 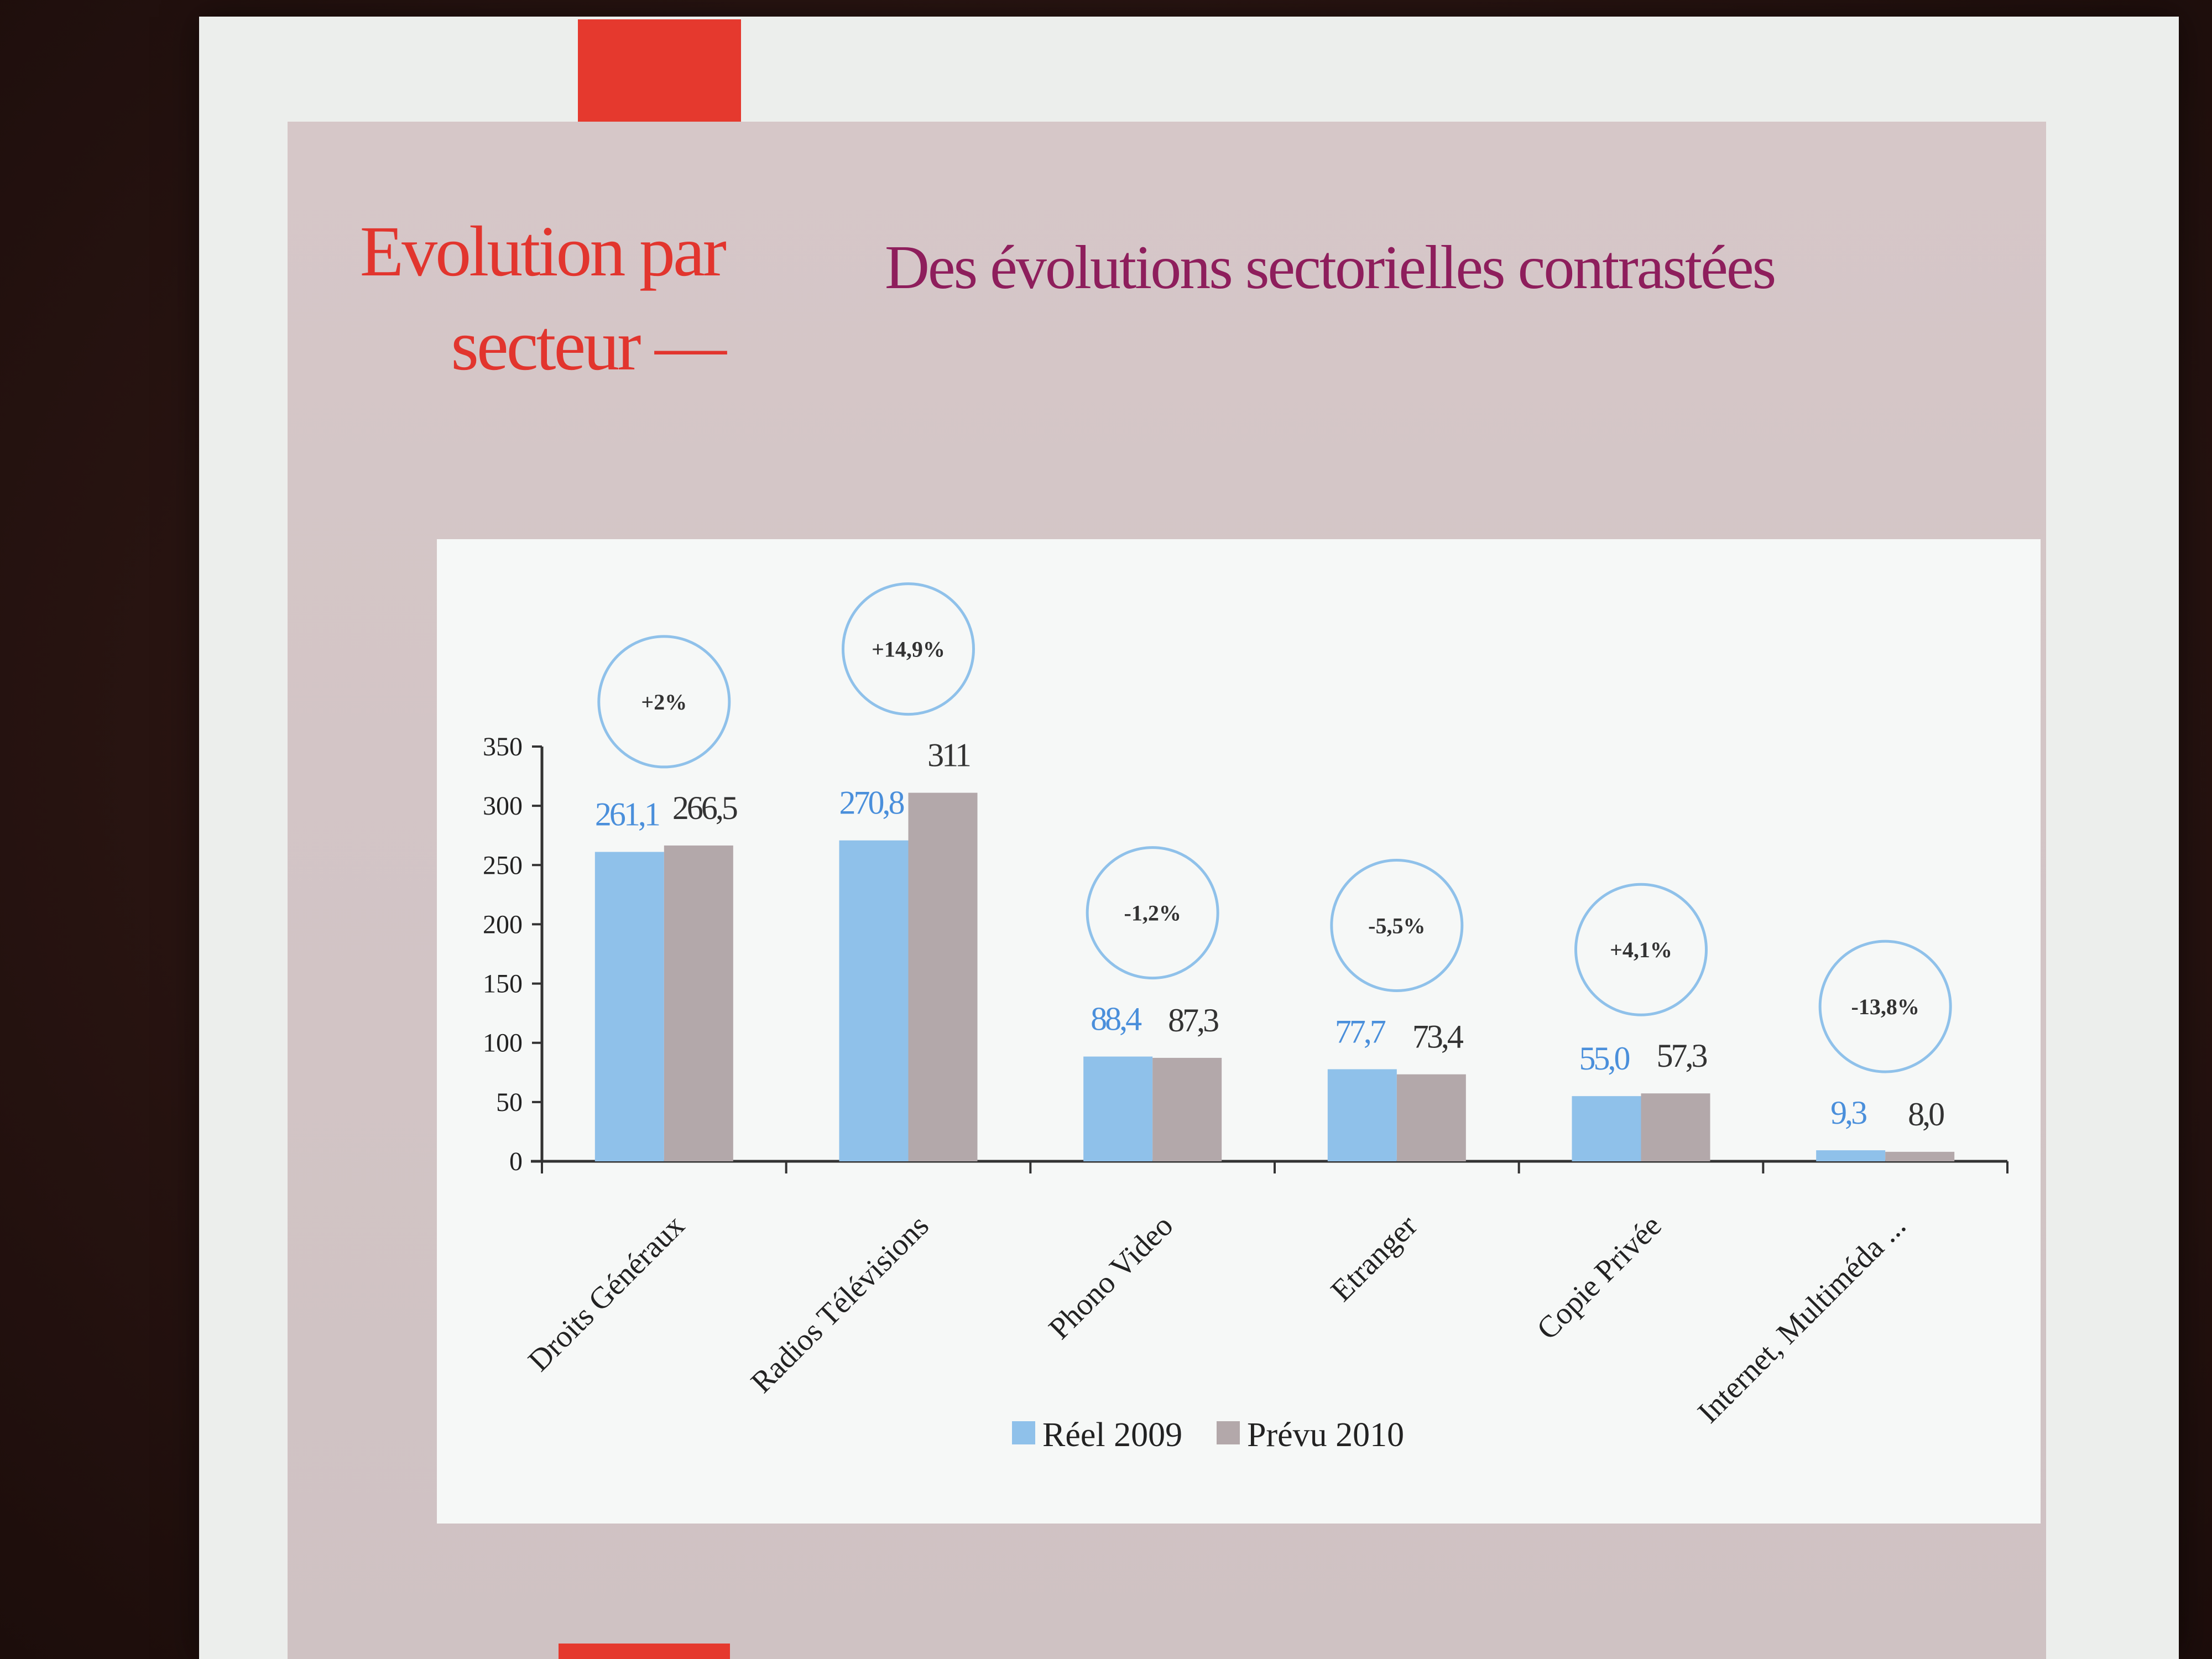 What do you see at coordinates (1112, 1435) in the screenshot?
I see `legend-label-reel-2009: Réel 2009` at bounding box center [1112, 1435].